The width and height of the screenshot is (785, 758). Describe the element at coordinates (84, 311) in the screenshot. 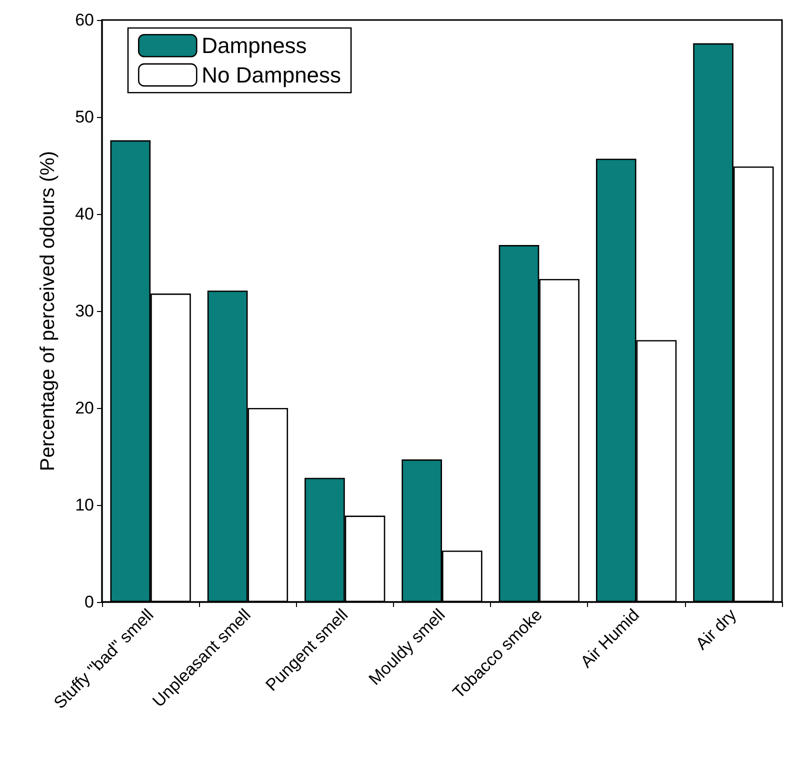

I see `y-tick-label: 30` at that location.